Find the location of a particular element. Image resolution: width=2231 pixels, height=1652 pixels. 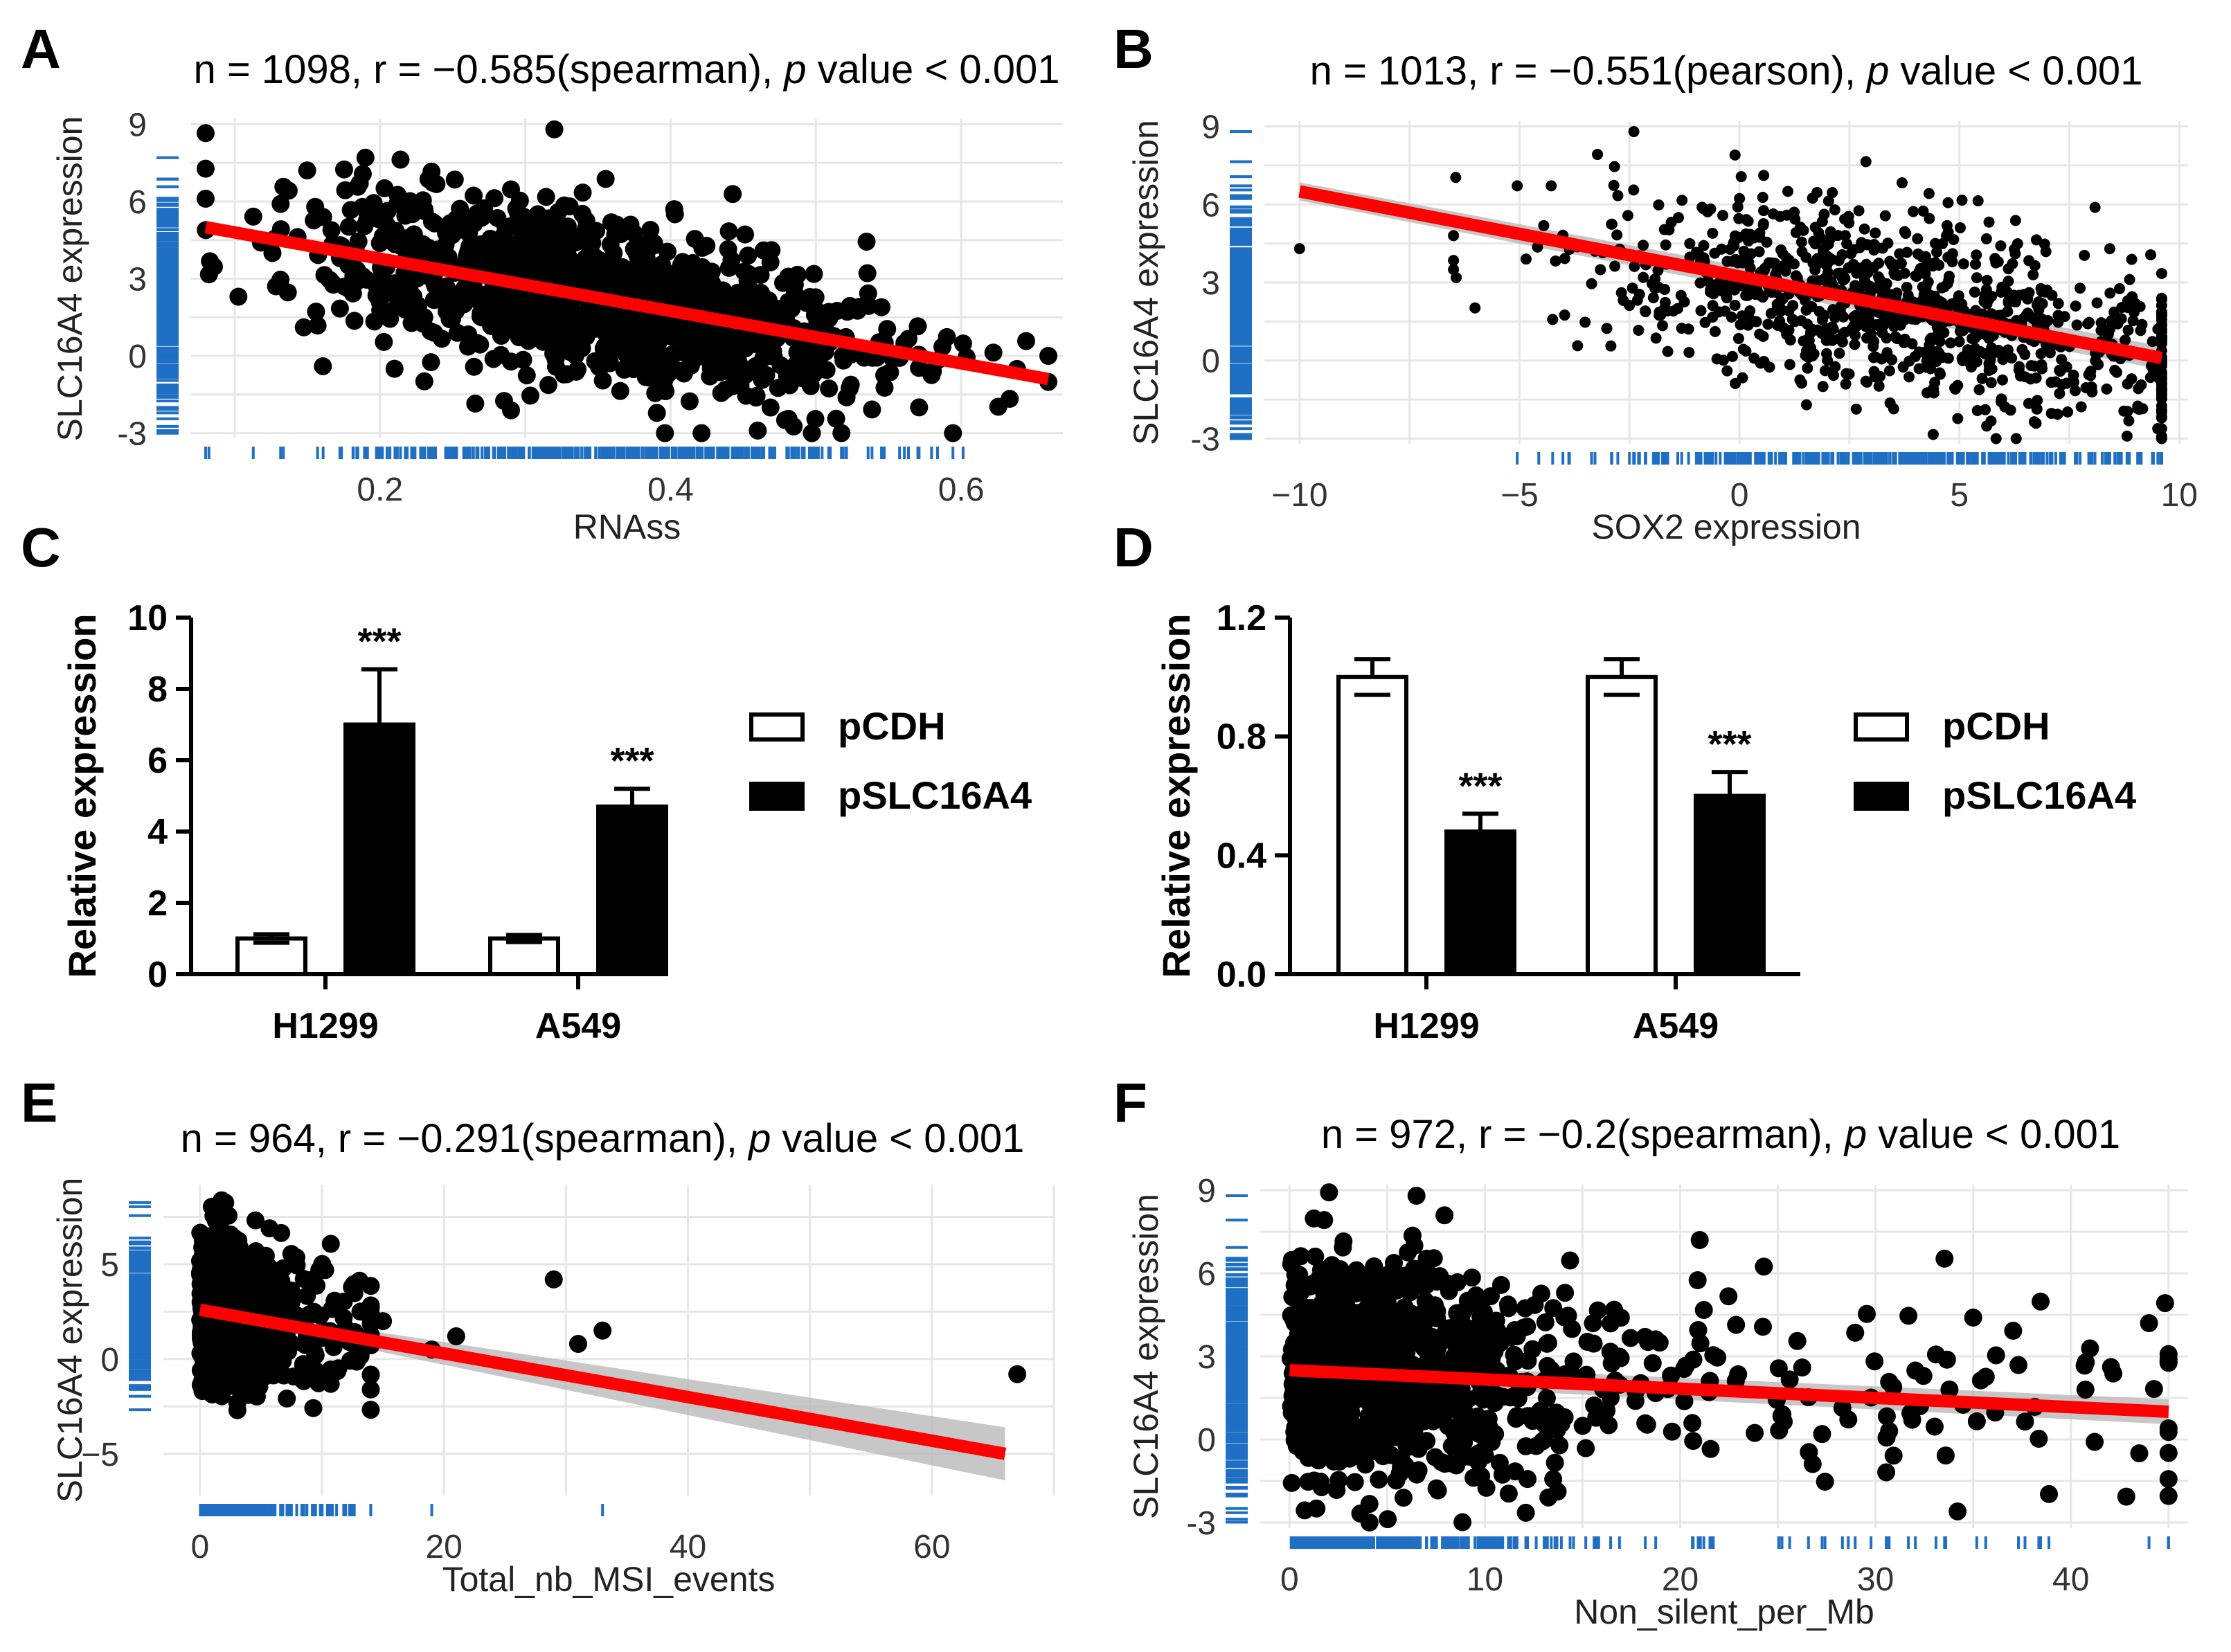

regression-line is located at coordinates (627, 304).